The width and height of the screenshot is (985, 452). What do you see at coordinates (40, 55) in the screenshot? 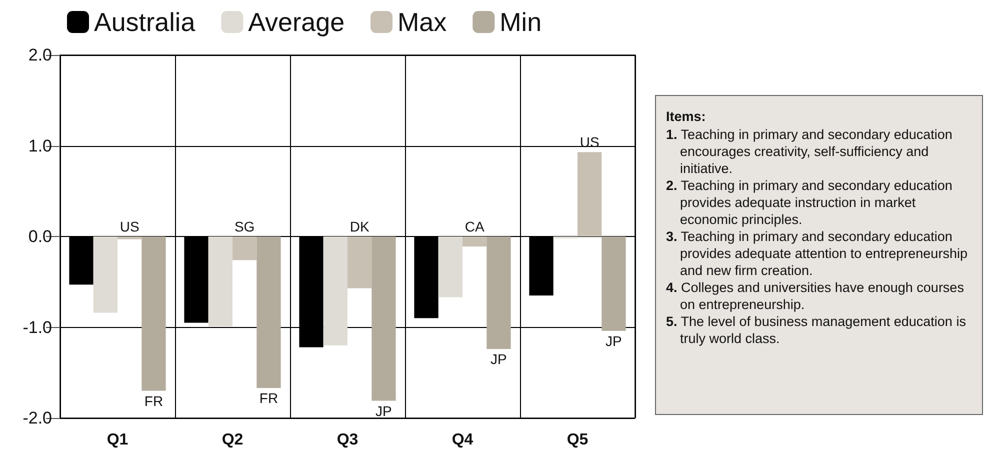
I see `y-tick-label: 2.0` at bounding box center [40, 55].